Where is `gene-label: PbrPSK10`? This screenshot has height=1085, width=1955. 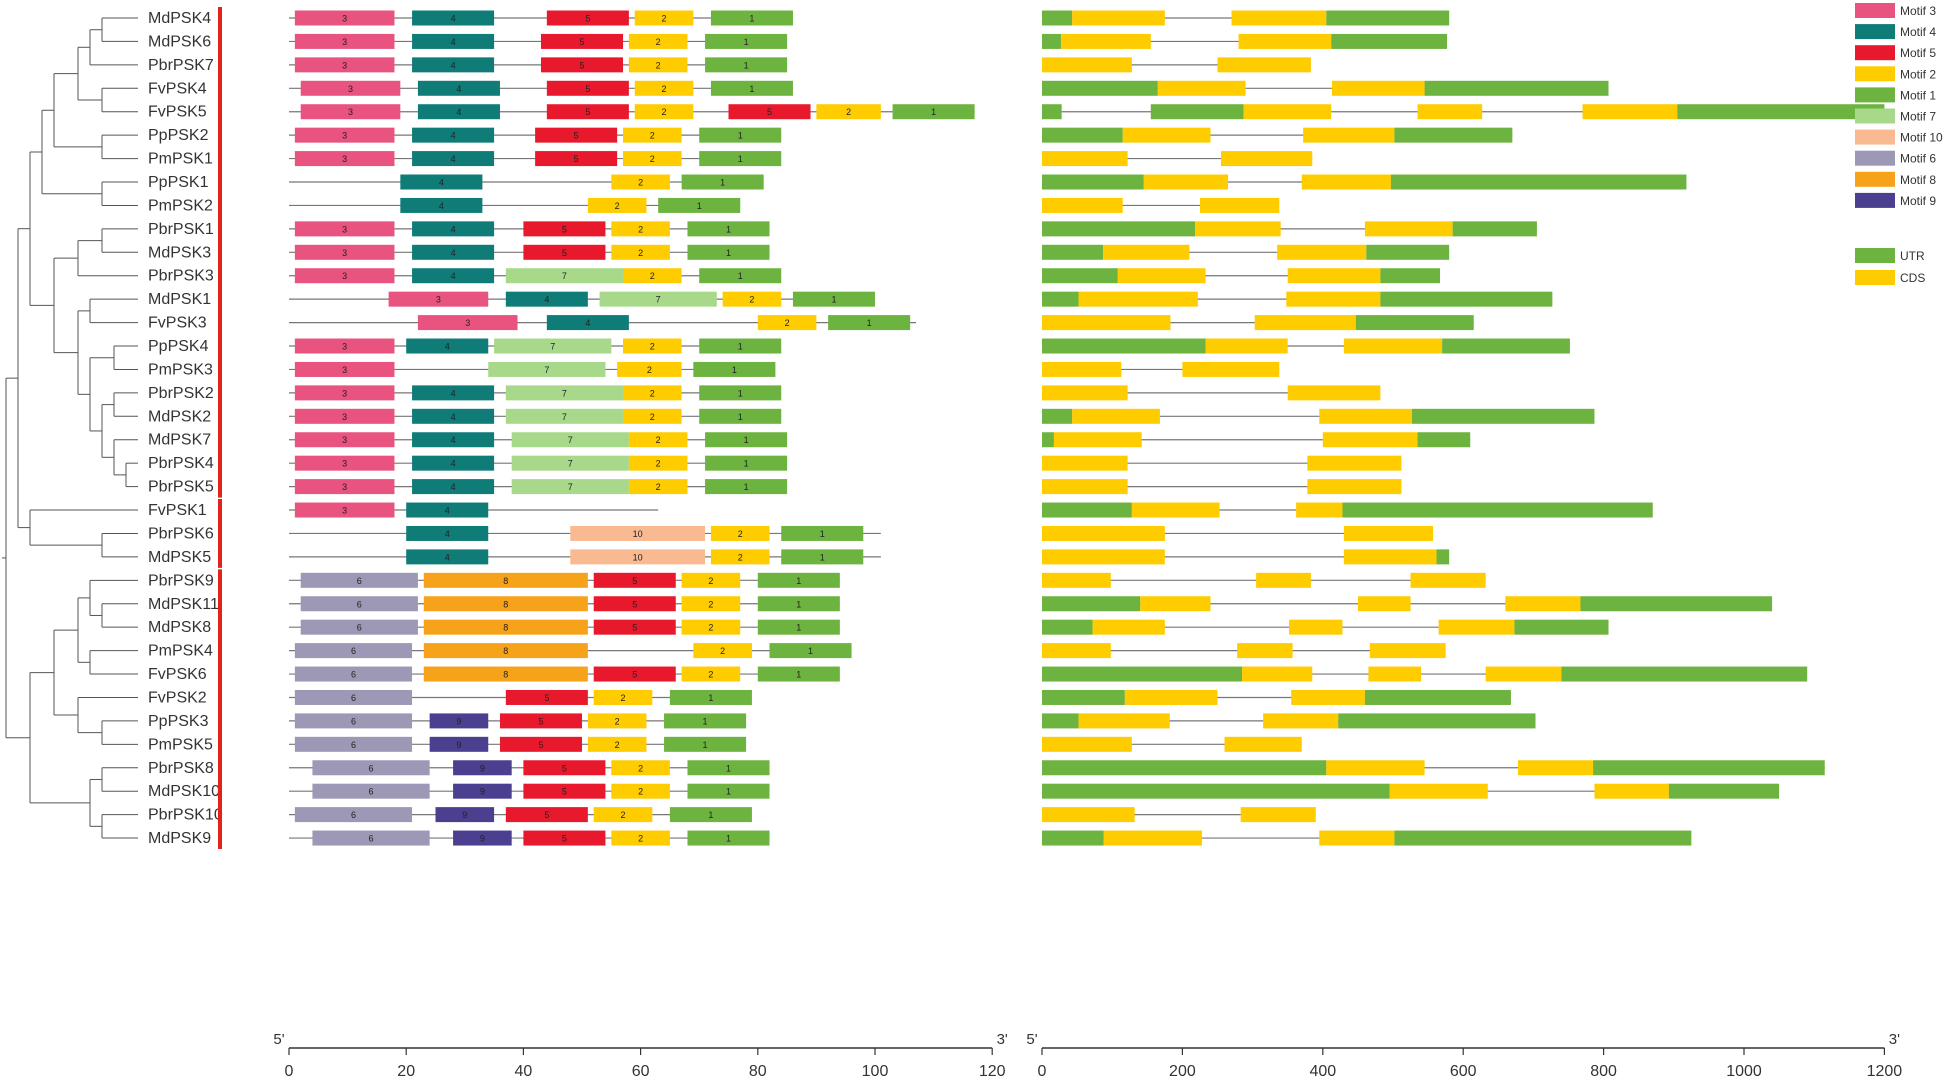
gene-label: PbrPSK10 is located at coordinates (185, 815).